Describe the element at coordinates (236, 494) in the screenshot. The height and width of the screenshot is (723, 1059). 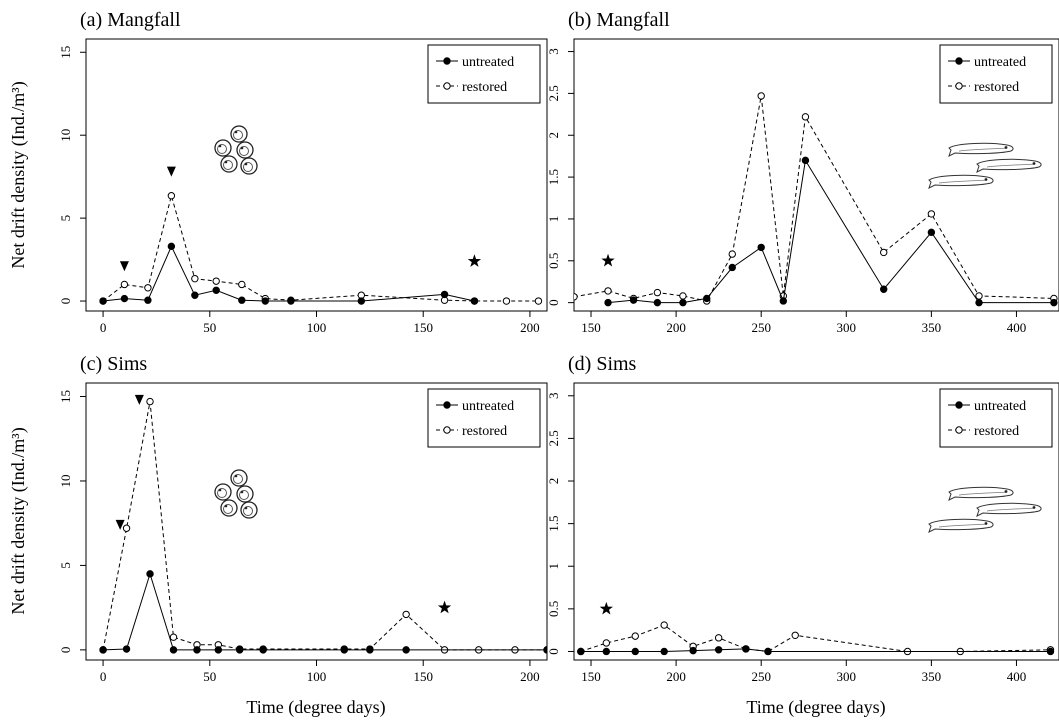
I see `eggs-icon-c` at that location.